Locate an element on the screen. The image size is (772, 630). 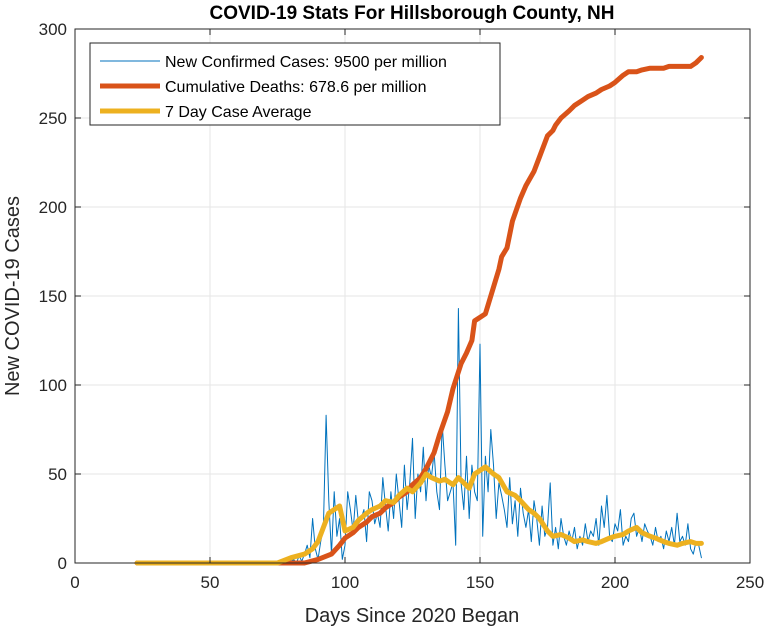
series-line-7-day-average is located at coordinates (419, 515).